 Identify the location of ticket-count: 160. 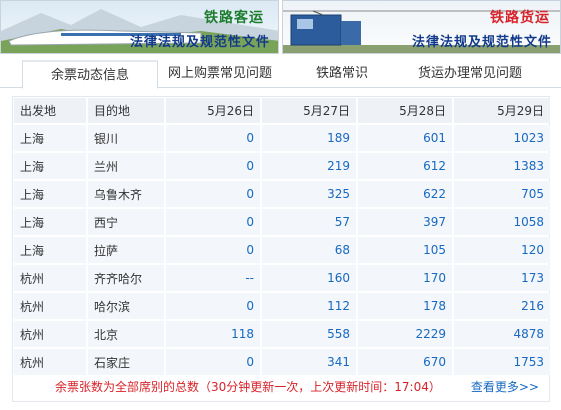
(309, 278).